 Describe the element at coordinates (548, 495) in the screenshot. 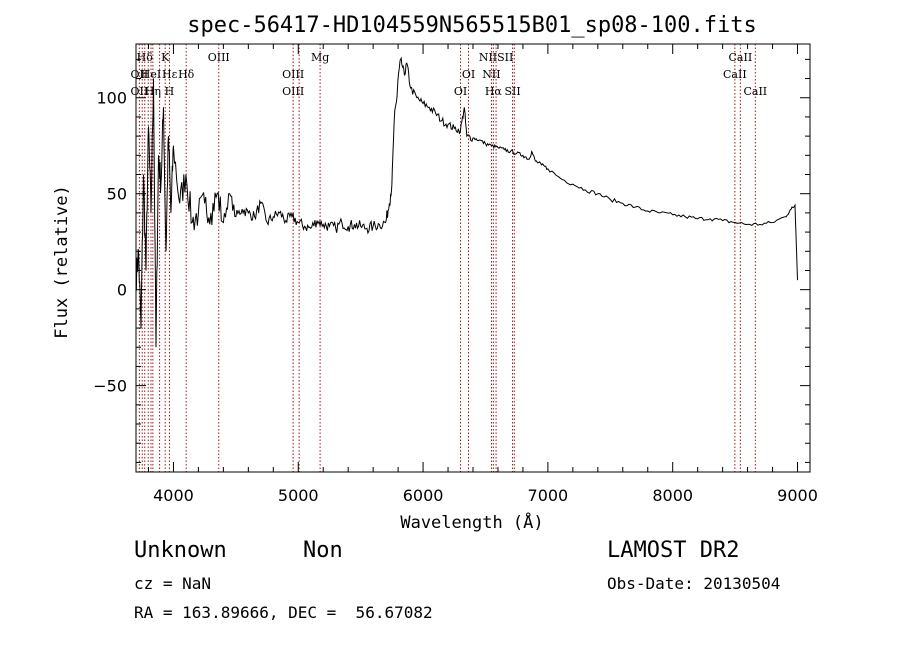

I see `x-tick-label: 7000` at that location.